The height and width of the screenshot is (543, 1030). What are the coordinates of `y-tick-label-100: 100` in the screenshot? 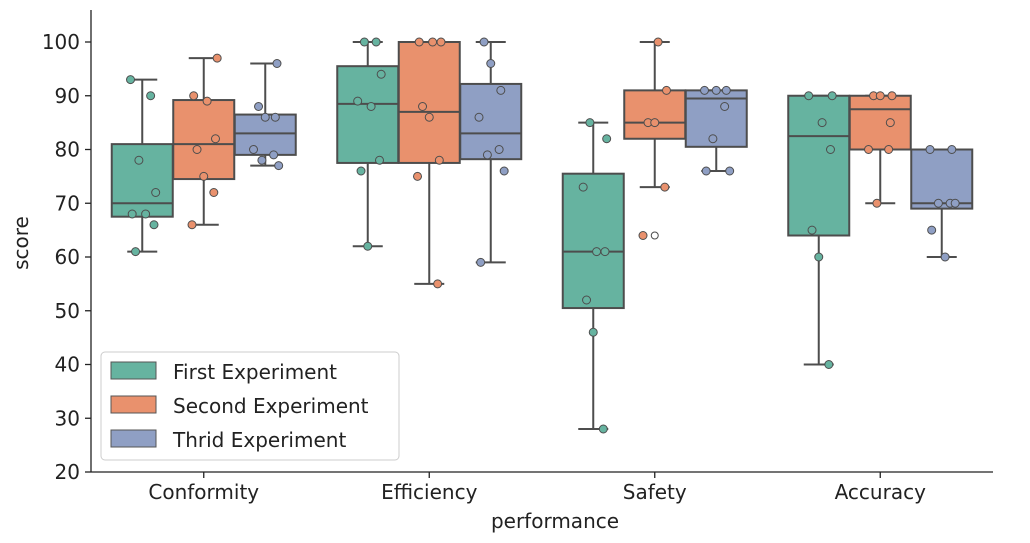 It's located at (61, 42).